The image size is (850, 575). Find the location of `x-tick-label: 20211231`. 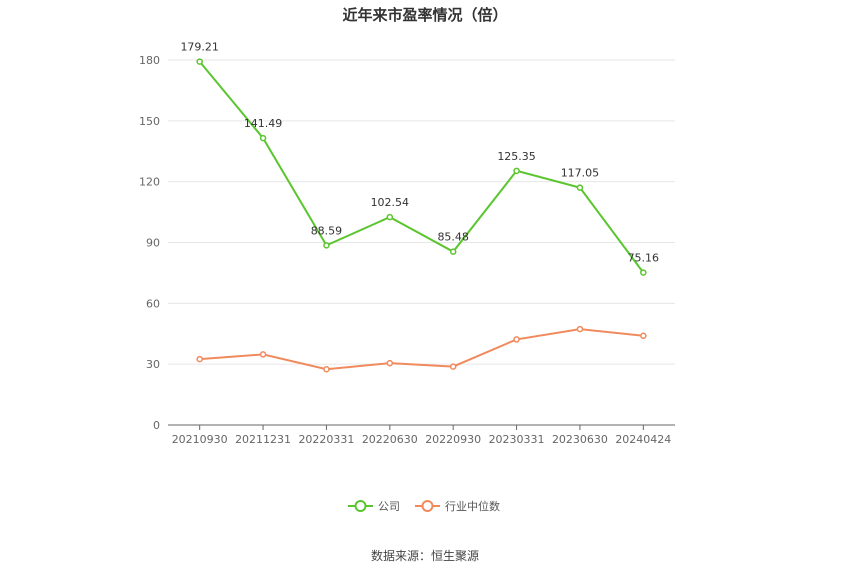

x-tick-label: 20211231 is located at coordinates (263, 439).